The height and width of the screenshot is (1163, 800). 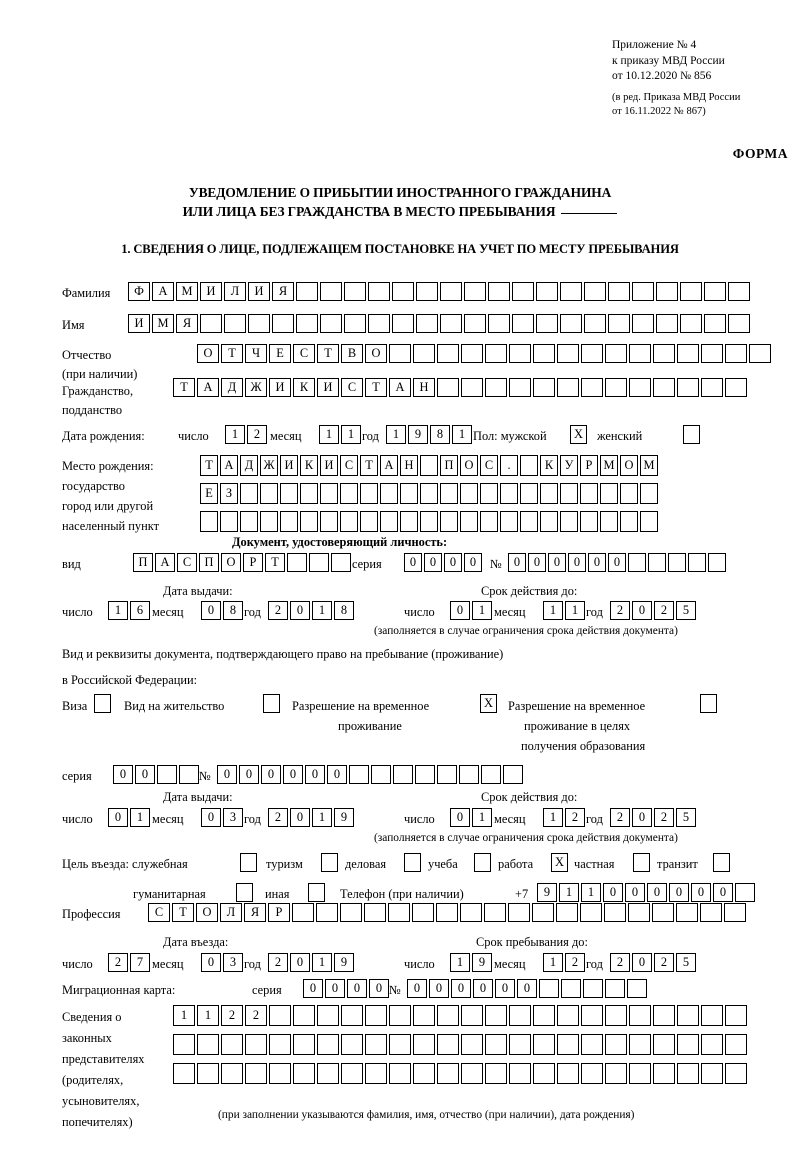 I want to click on form-cell: Л, so click(x=235, y=291).